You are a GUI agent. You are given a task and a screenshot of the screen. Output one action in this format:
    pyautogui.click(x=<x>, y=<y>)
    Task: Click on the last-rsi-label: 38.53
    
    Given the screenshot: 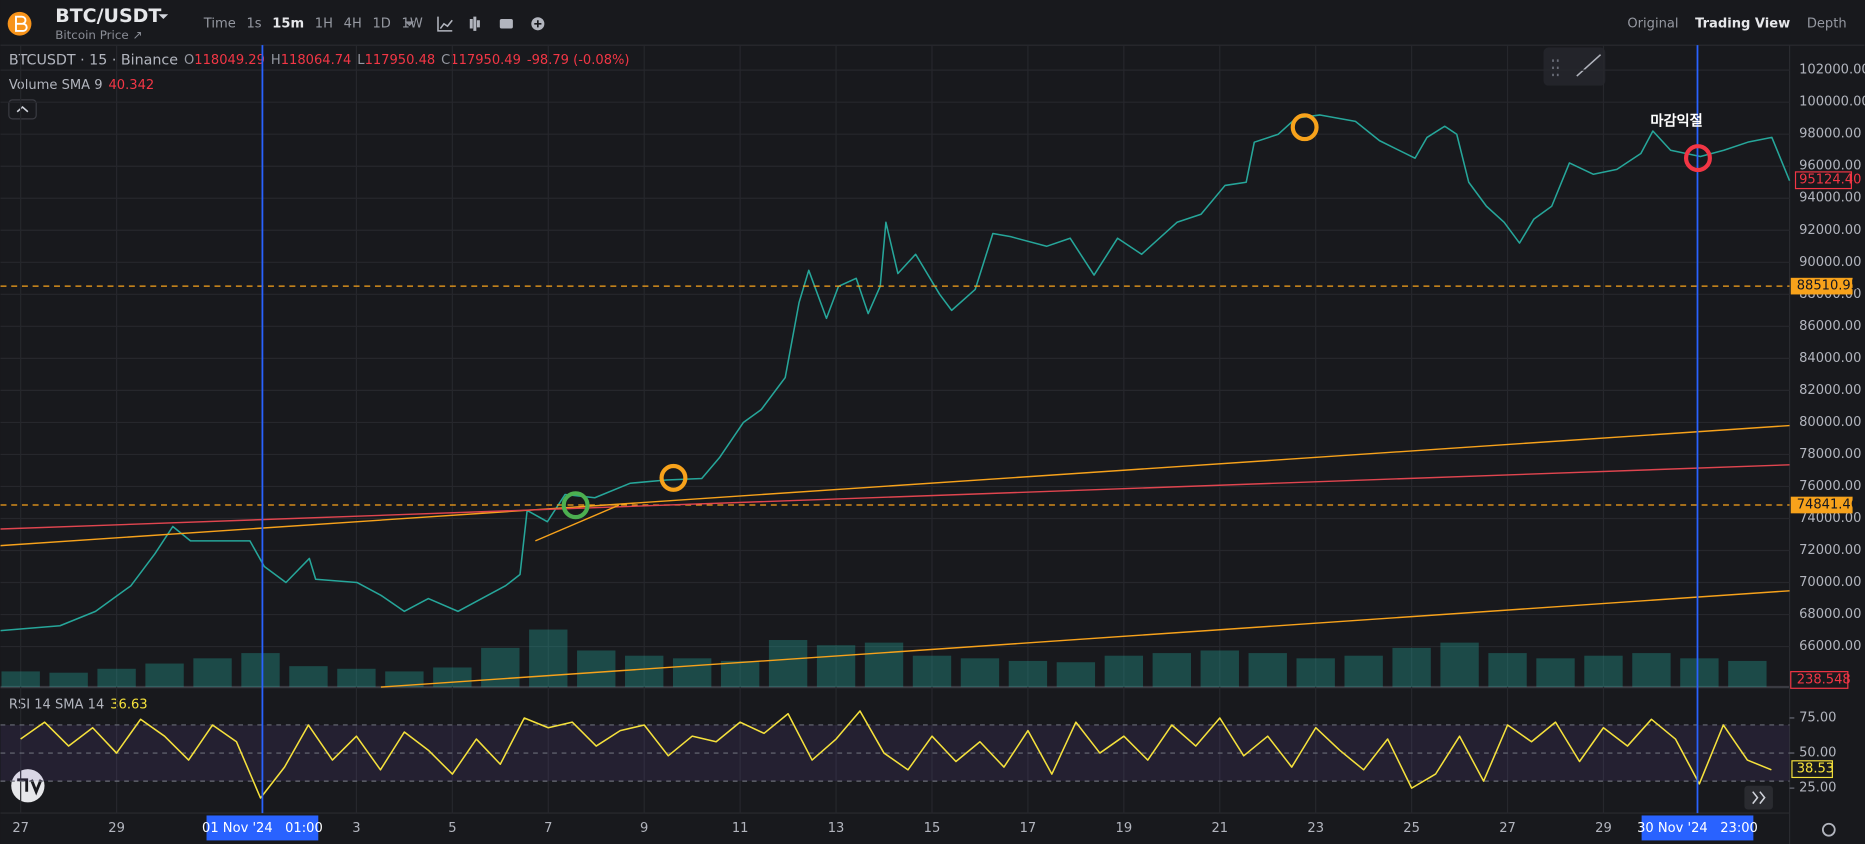 What is the action you would take?
    pyautogui.click(x=1815, y=769)
    